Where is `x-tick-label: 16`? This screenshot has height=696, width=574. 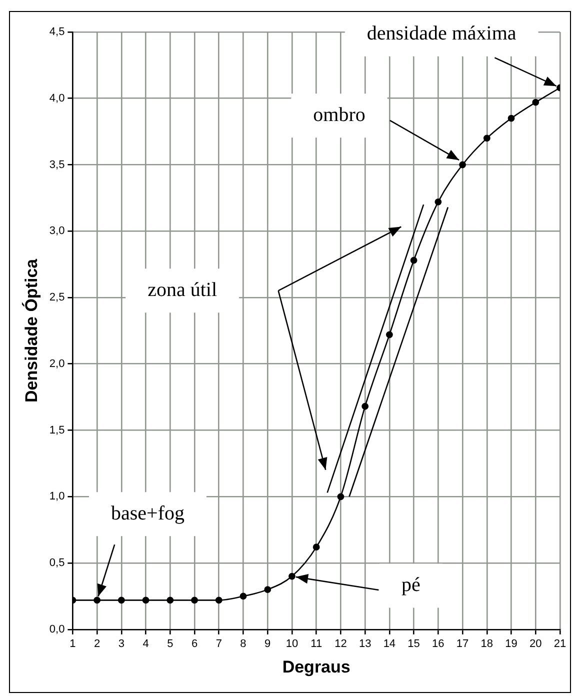
x-tick-label: 16 is located at coordinates (438, 644).